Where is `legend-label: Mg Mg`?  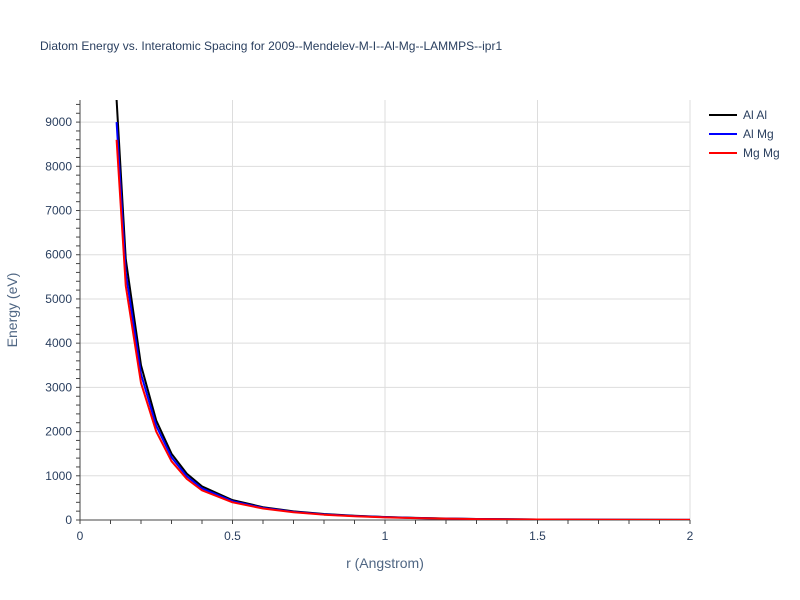
legend-label: Mg Mg is located at coordinates (761, 153).